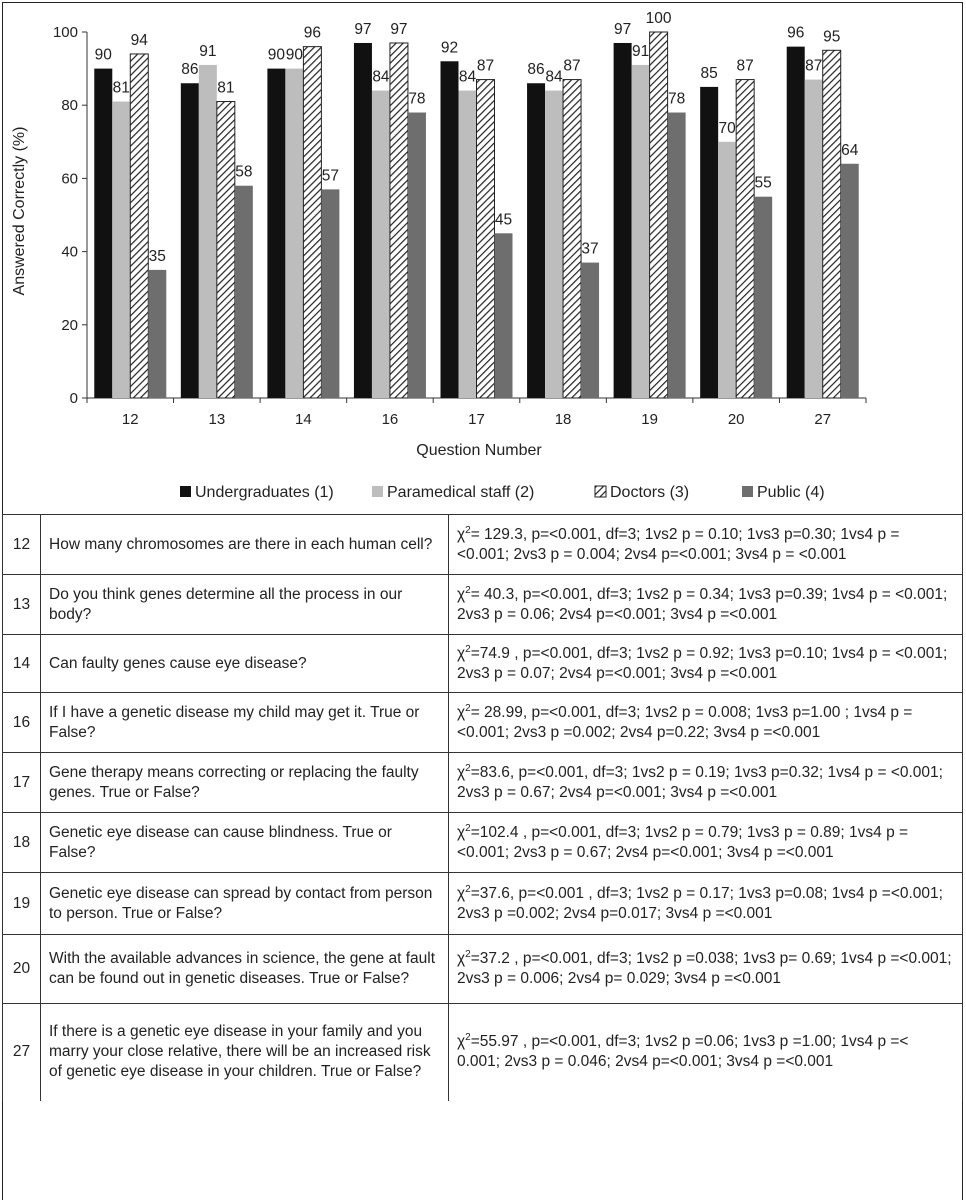  Describe the element at coordinates (589, 249) in the screenshot. I see `bar-value-label: 37` at that location.